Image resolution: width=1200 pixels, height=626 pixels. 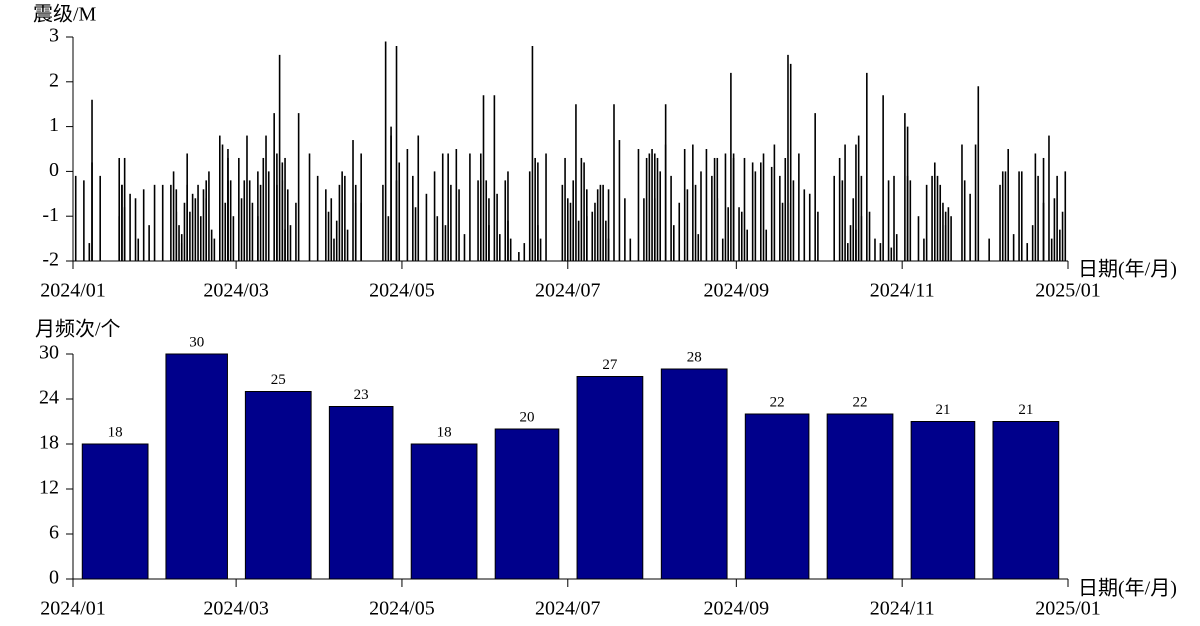 What do you see at coordinates (694, 357) in the screenshot?
I see `value-label: 28` at bounding box center [694, 357].